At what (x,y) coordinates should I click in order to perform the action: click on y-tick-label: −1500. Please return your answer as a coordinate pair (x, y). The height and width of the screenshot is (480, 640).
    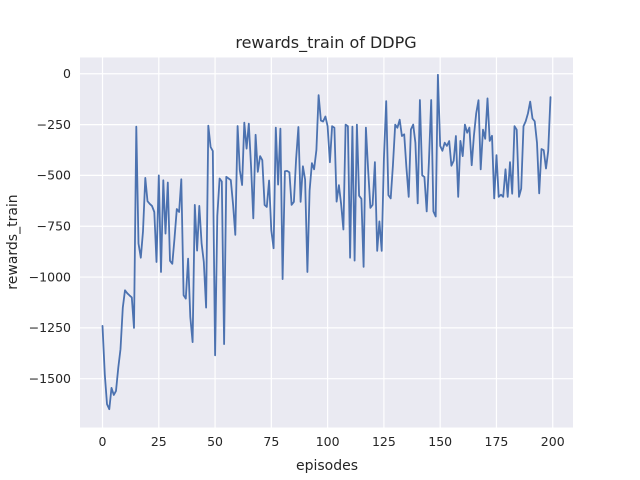
    Looking at the image, I should click on (50, 378).